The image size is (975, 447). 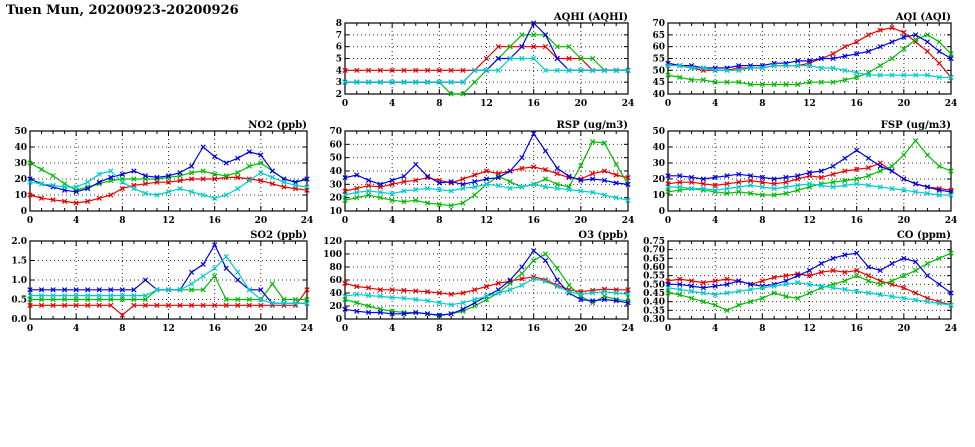 What do you see at coordinates (654, 294) in the screenshot?
I see `svg-text: 0.45` at bounding box center [654, 294].